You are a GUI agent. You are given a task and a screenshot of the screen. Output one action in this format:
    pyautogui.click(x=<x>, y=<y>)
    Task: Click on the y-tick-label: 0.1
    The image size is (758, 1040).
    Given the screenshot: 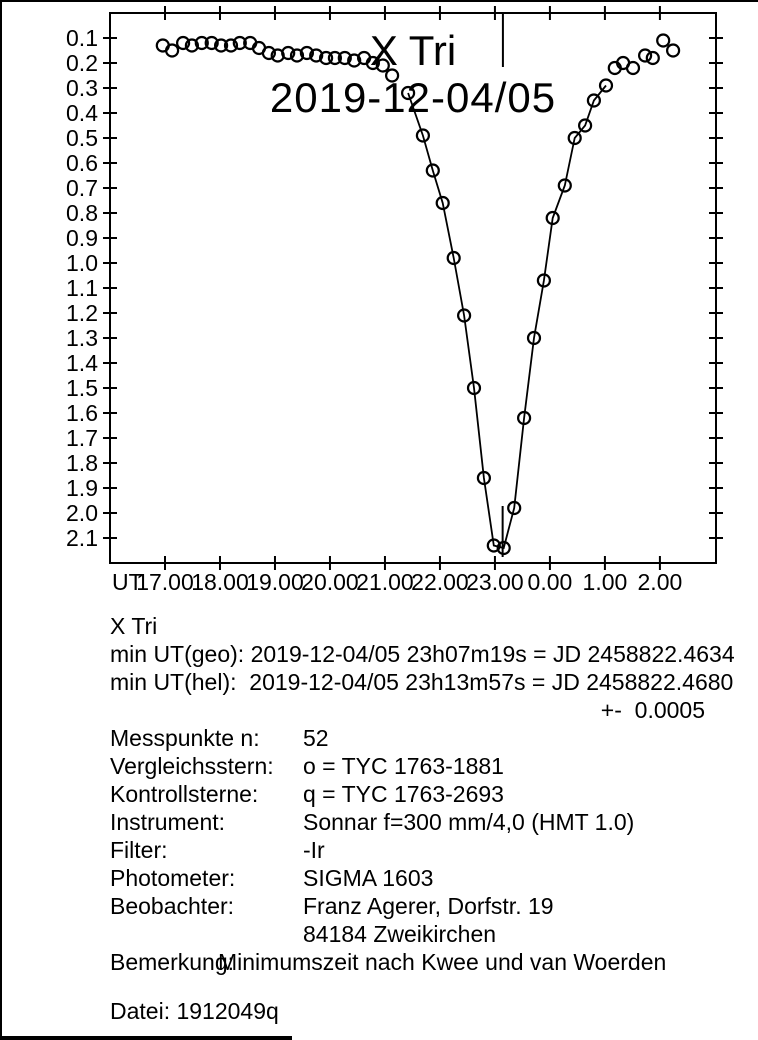 What is the action you would take?
    pyautogui.click(x=82, y=38)
    